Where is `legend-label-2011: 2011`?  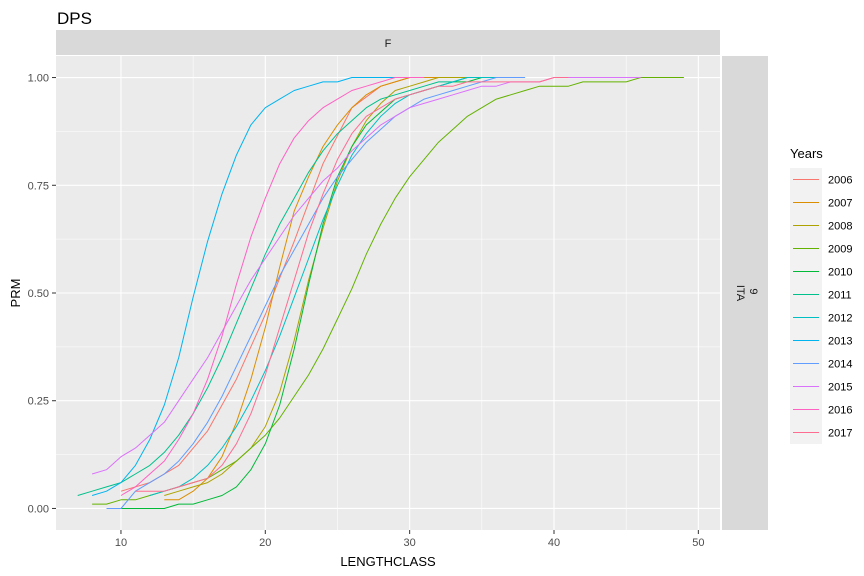
legend-label-2011: 2011 is located at coordinates (840, 296).